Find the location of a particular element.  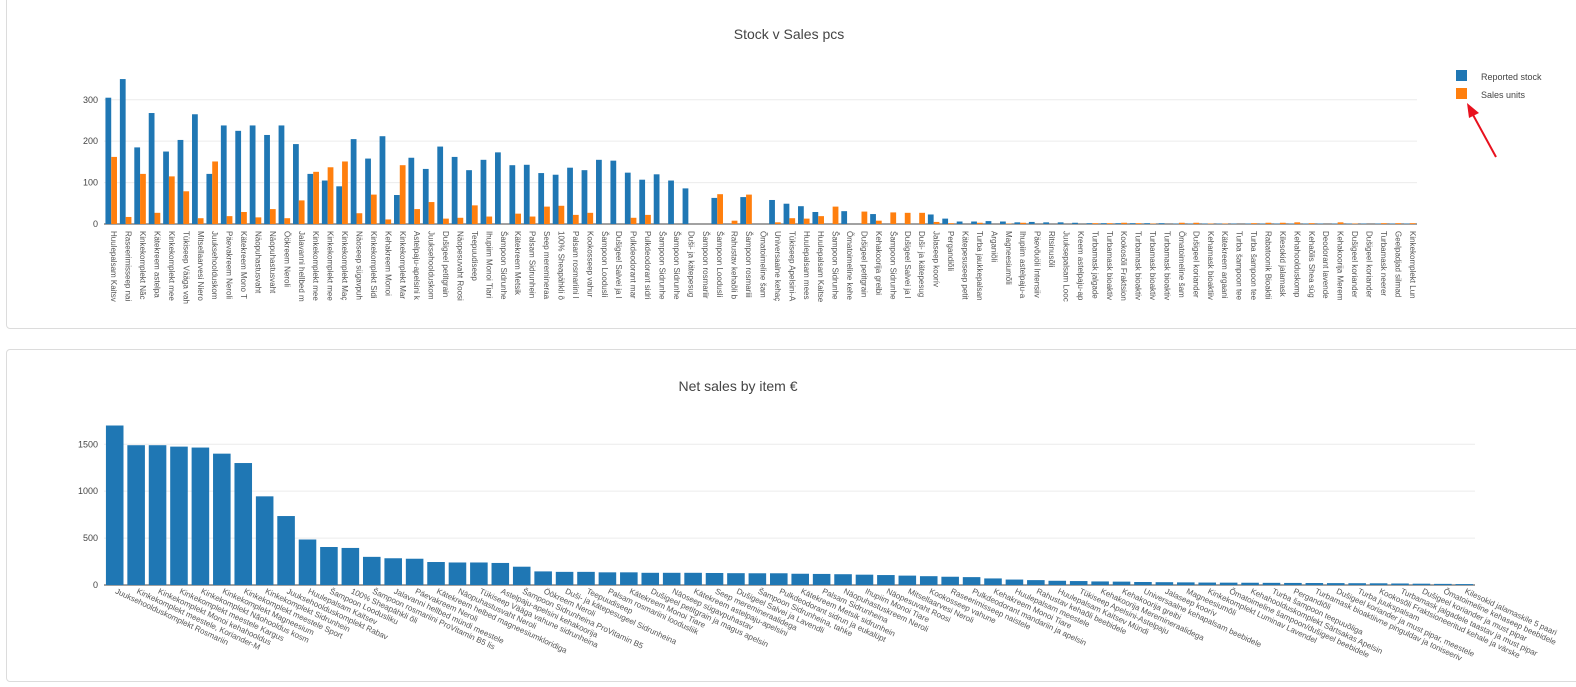

legend-sales-label: Sales units is located at coordinates (1503, 95).